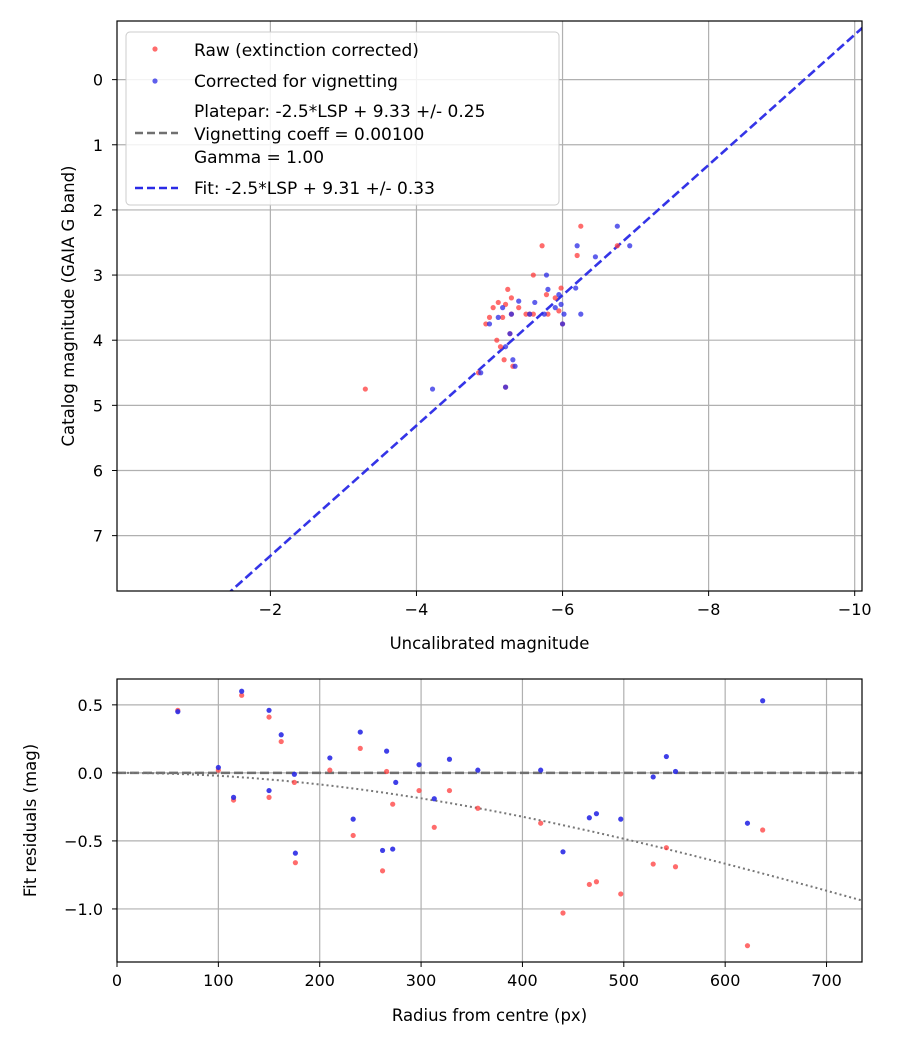  What do you see at coordinates (624, 980) in the screenshot?
I see `x-tick-label: 500` at bounding box center [624, 980].